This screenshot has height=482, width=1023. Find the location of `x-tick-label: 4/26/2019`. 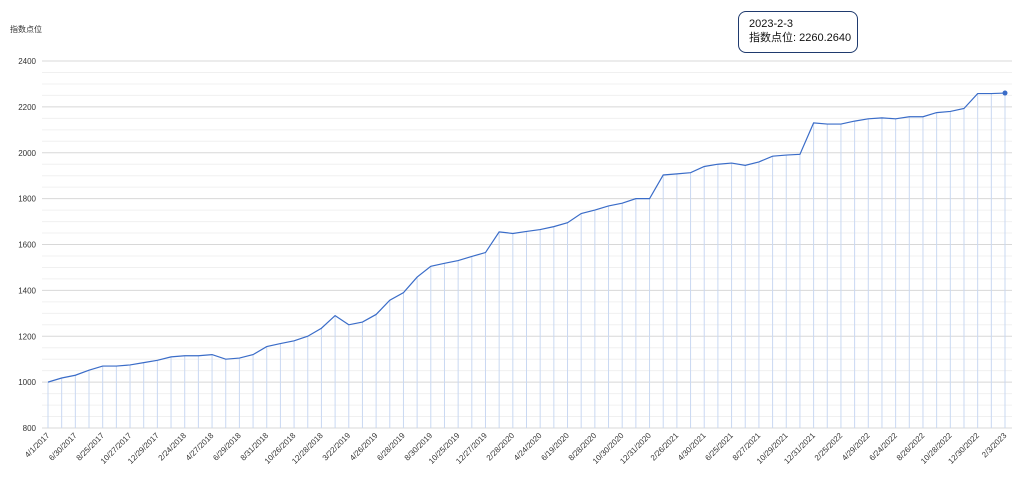

x-tick-label: 4/26/2019 is located at coordinates (364, 447).